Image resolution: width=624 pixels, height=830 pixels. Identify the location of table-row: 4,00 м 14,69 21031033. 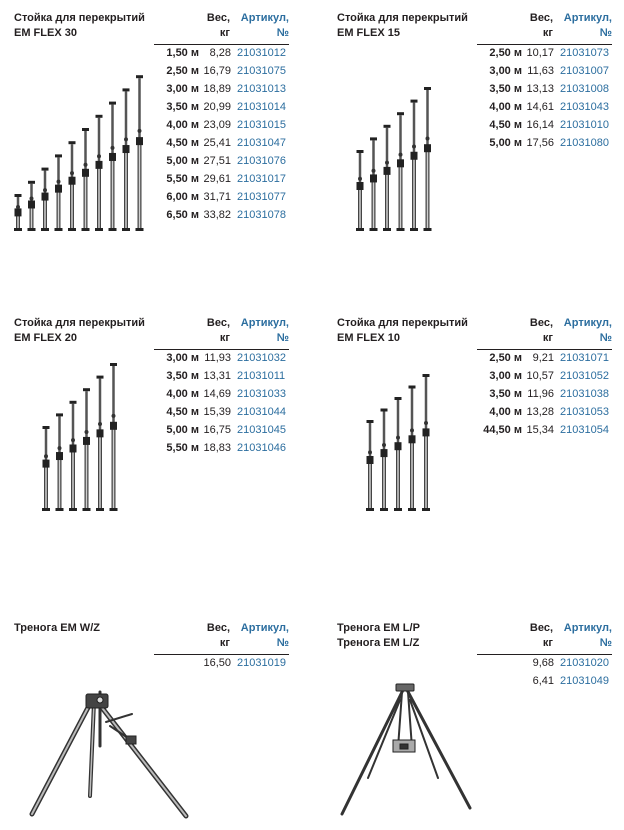
(214, 394).